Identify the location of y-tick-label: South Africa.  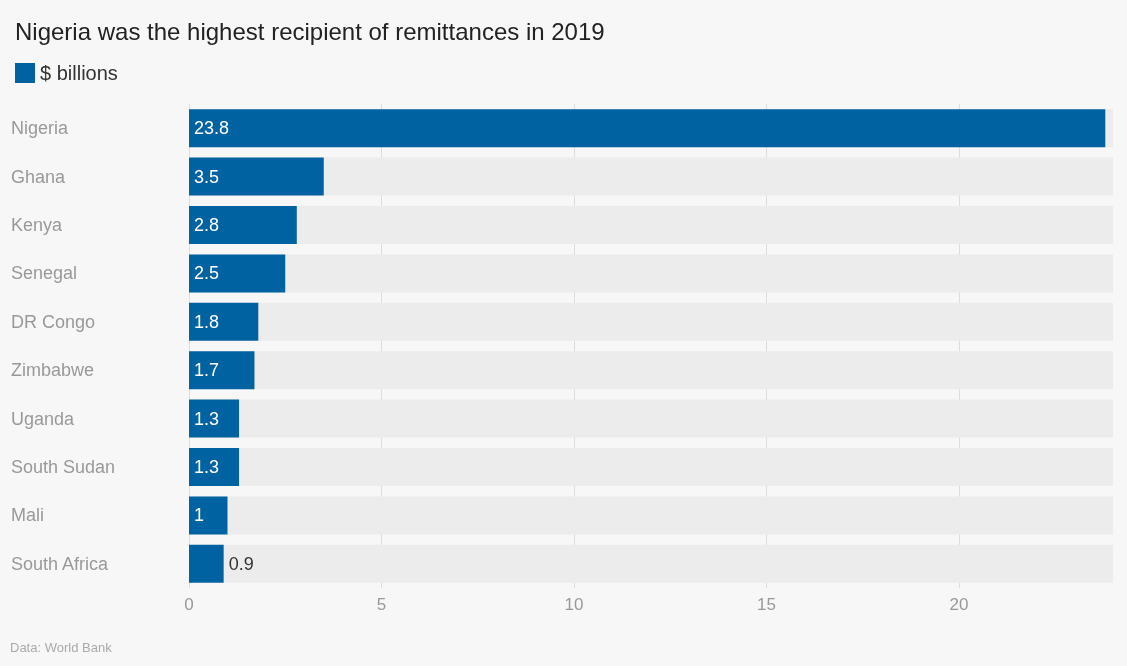
(60, 563).